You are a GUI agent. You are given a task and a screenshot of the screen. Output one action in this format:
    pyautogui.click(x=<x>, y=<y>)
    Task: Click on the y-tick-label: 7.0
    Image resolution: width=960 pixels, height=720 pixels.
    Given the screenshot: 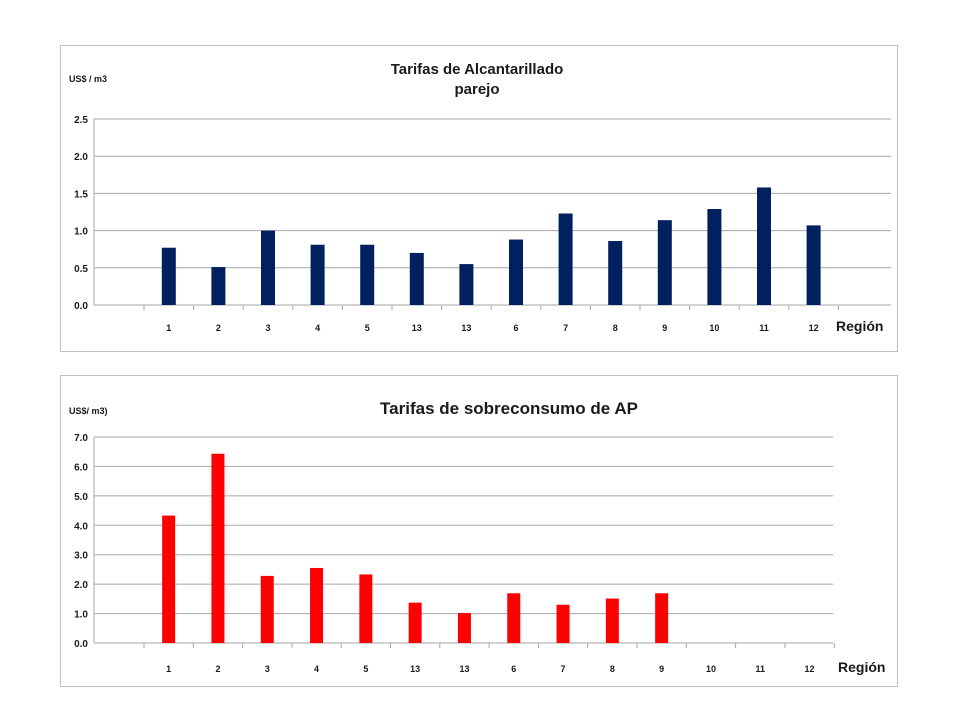 What is the action you would take?
    pyautogui.click(x=81, y=438)
    